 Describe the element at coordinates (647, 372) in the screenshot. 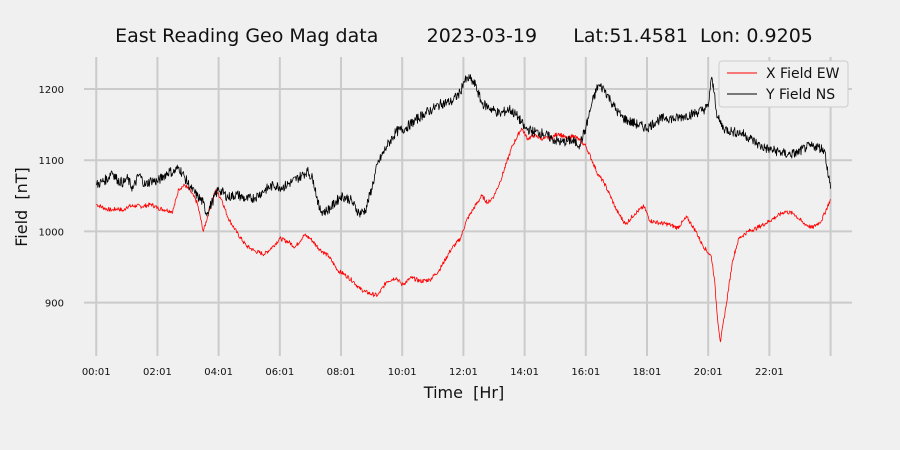

I see `x-tick-label-9: 18:01` at that location.